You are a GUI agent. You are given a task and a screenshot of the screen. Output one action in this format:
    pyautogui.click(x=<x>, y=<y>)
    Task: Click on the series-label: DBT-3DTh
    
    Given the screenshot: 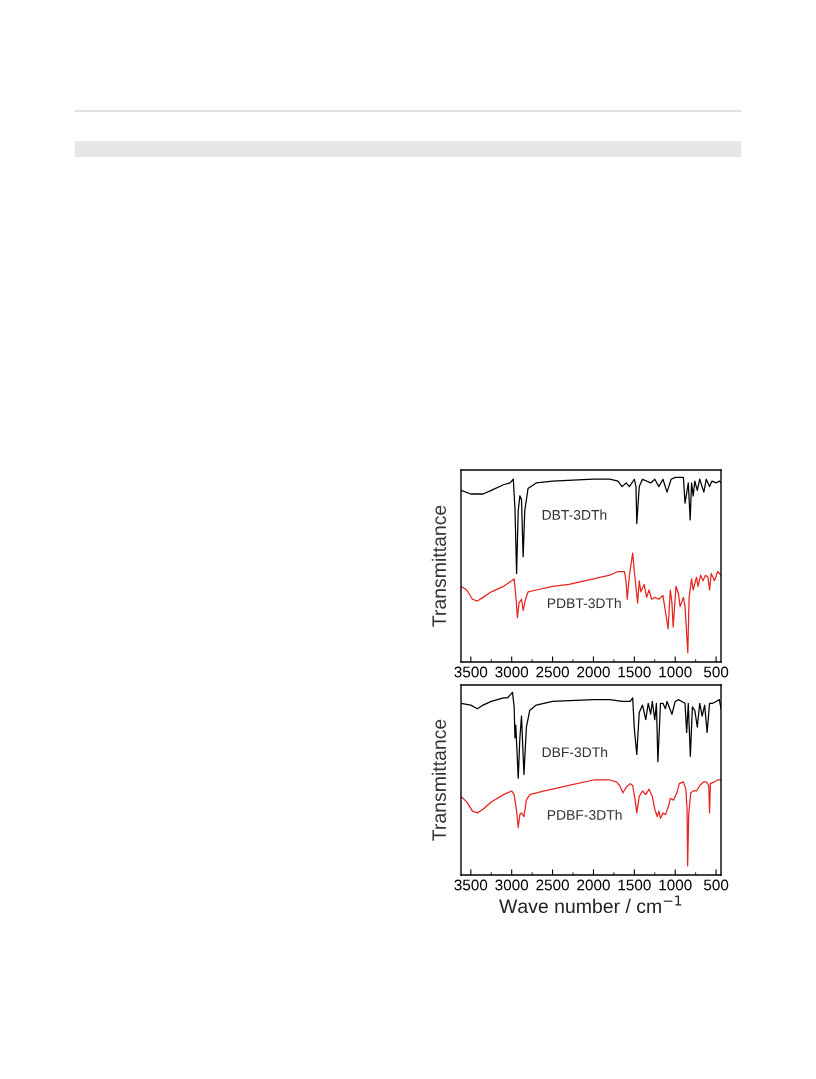 What is the action you would take?
    pyautogui.click(x=574, y=514)
    